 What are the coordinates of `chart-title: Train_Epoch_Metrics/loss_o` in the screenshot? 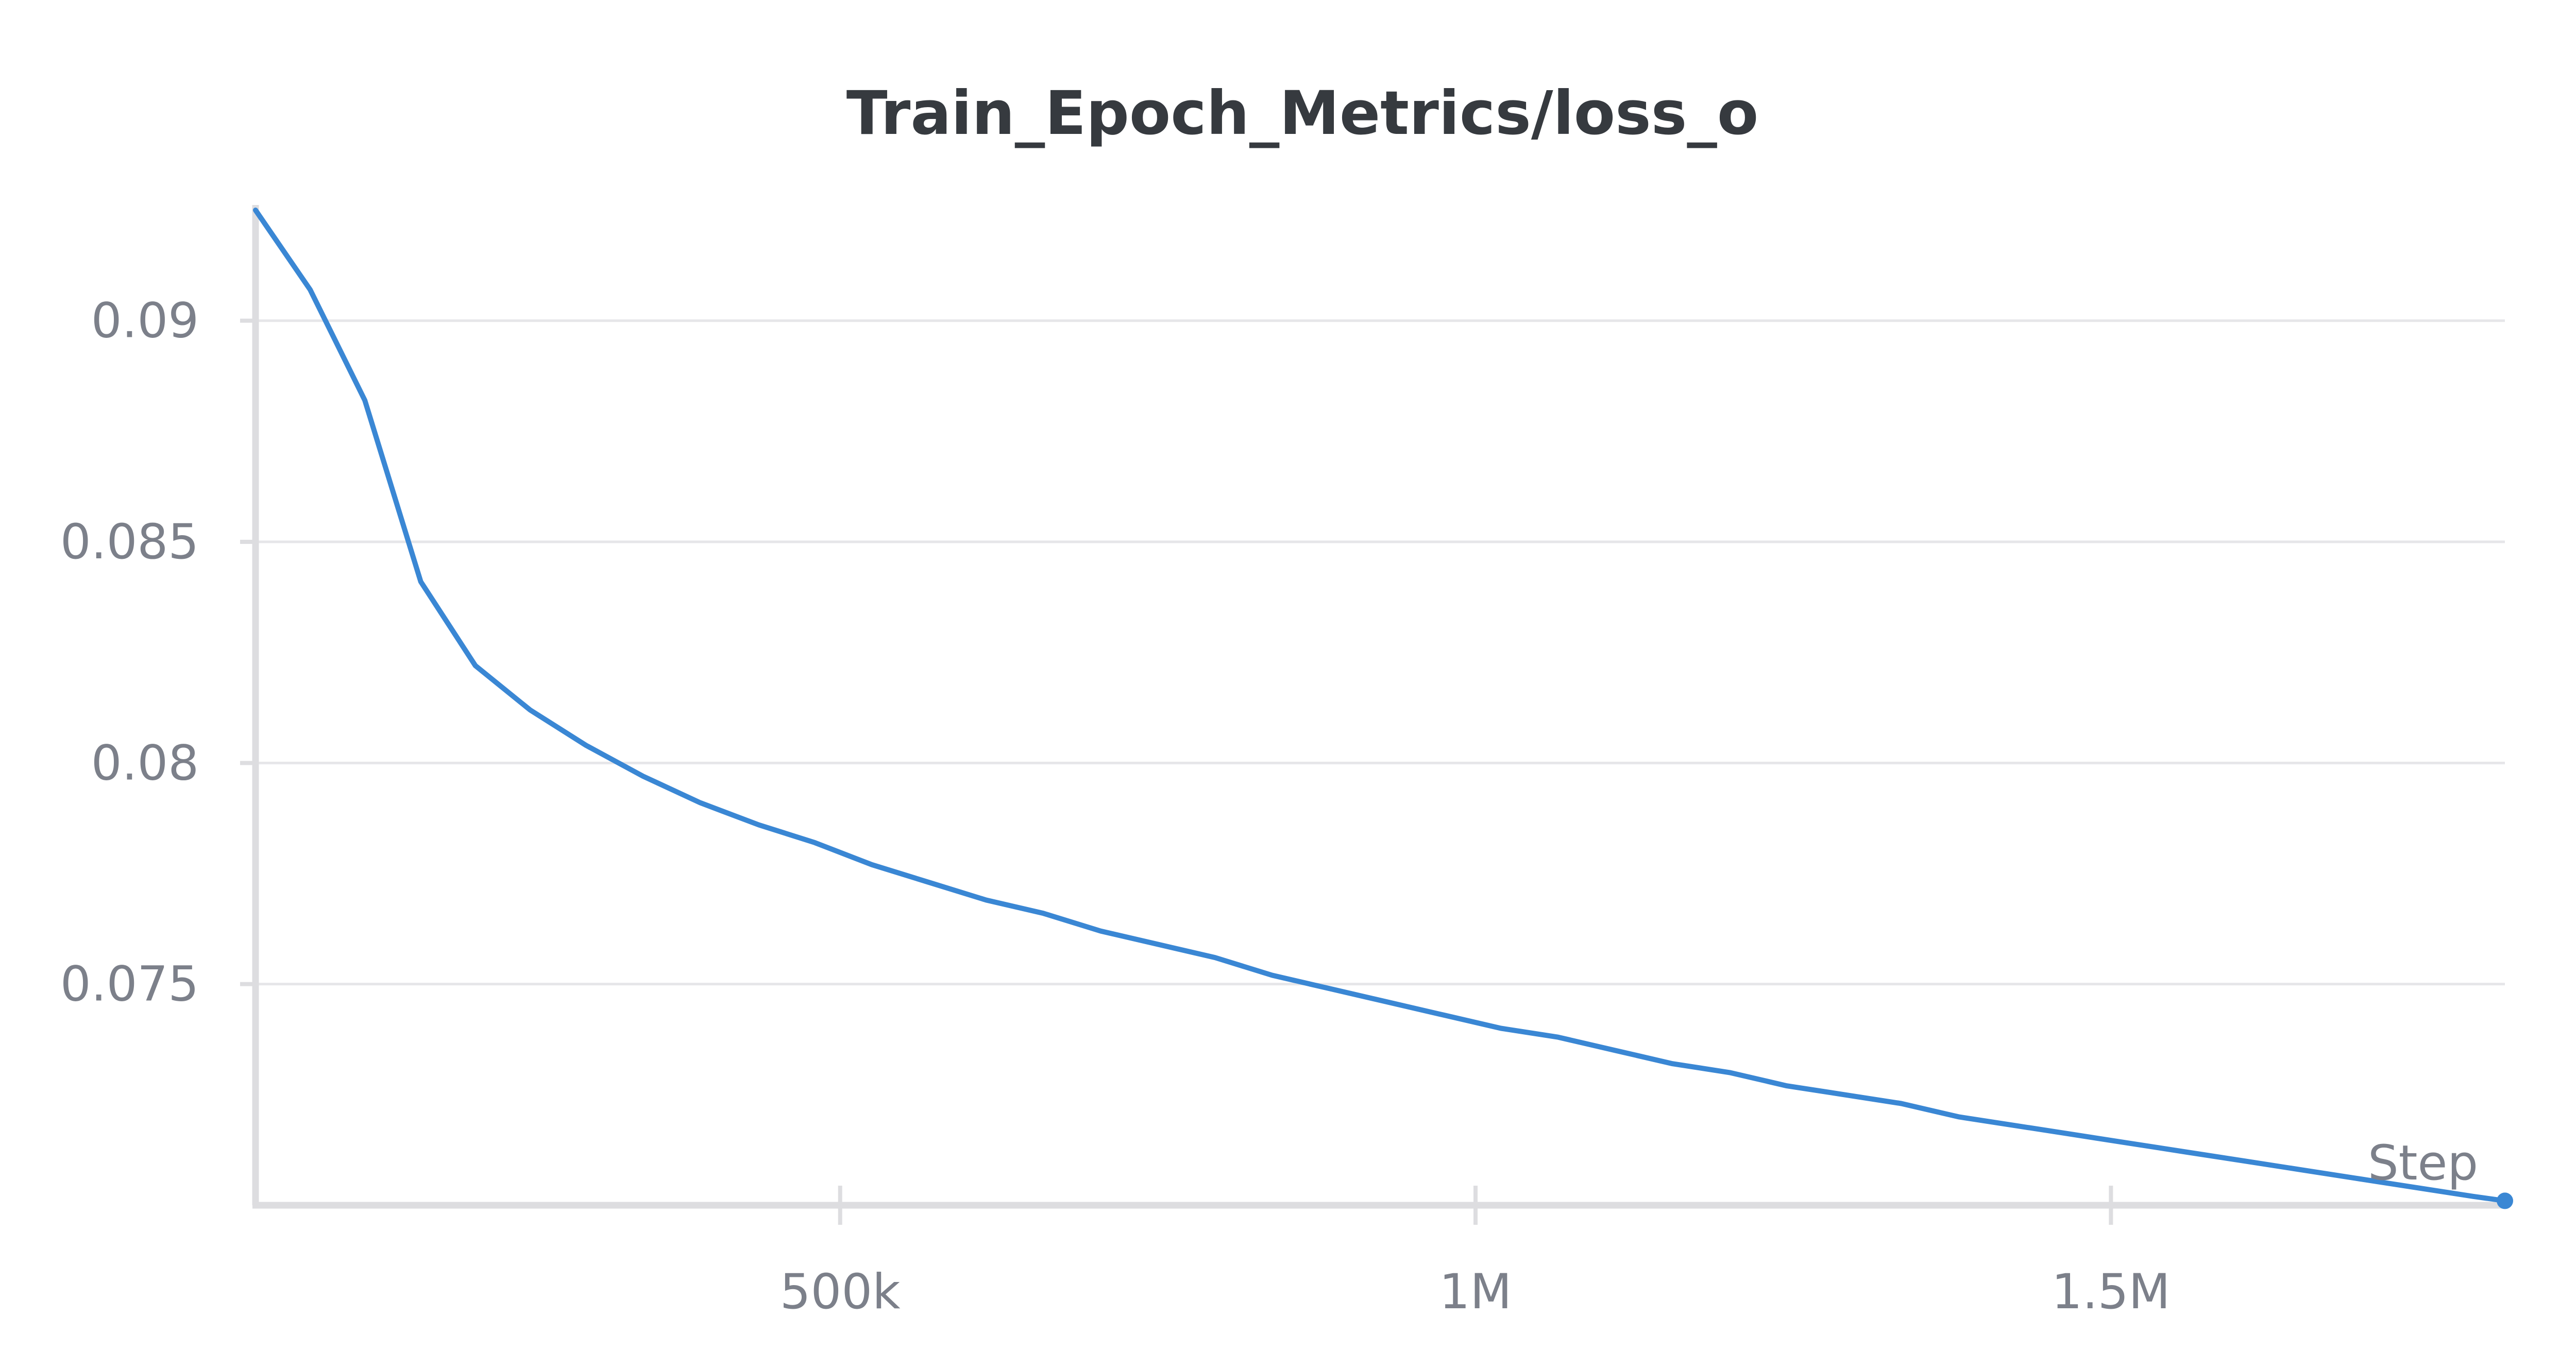 It's located at (1302, 113).